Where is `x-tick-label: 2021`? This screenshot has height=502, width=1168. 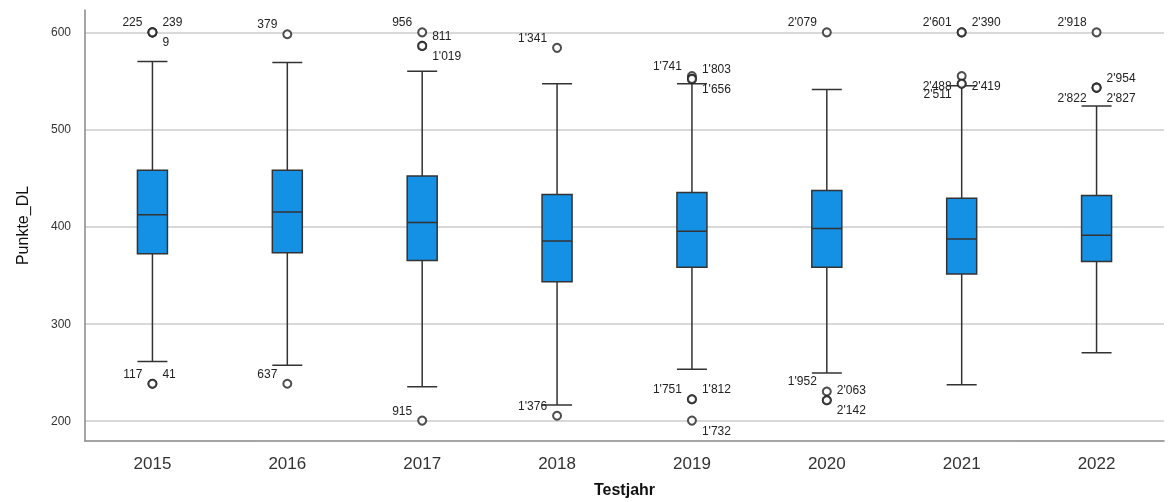 x-tick-label: 2021 is located at coordinates (961, 463).